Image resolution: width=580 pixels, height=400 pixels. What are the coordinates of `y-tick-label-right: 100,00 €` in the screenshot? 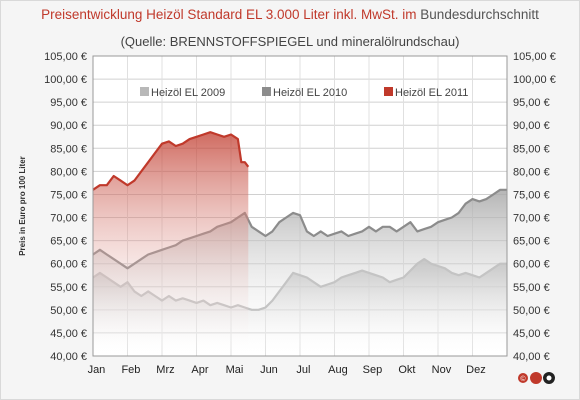 It's located at (534, 80).